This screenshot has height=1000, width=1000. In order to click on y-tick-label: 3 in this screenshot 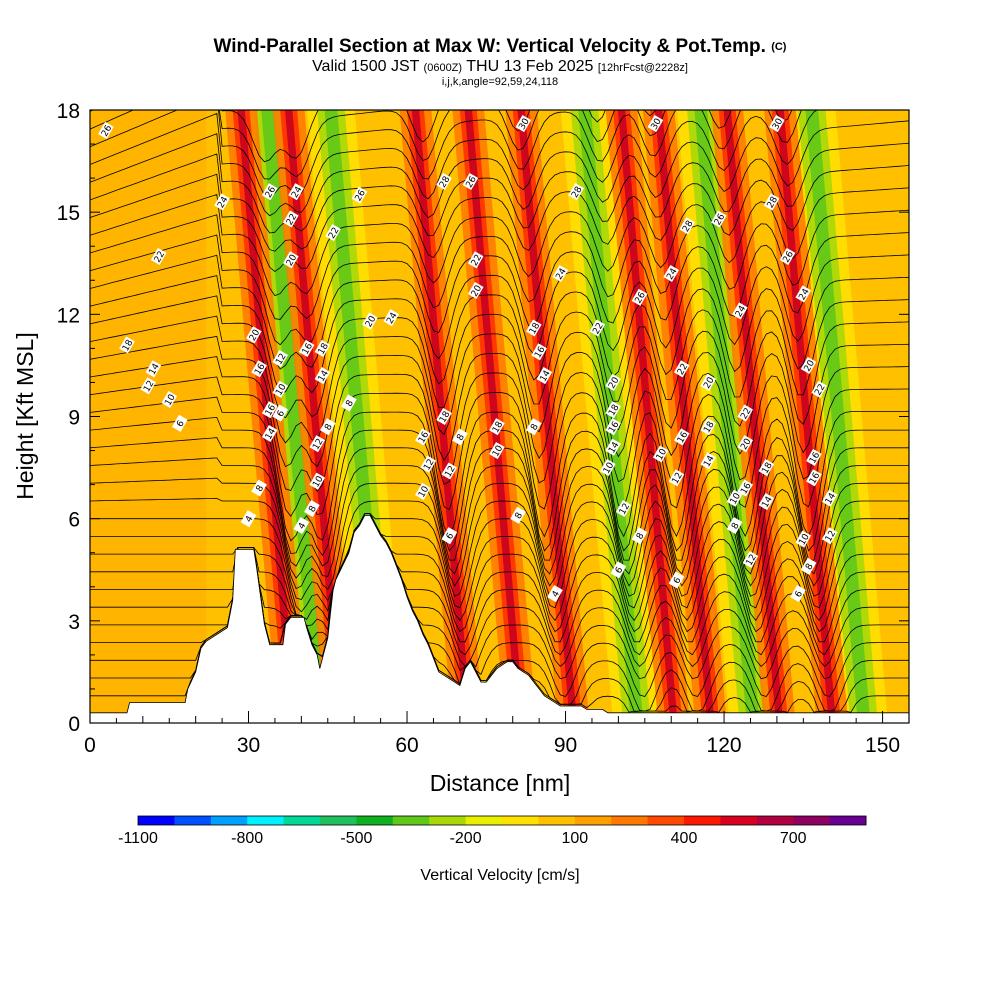, I will do `click(74, 622)`.